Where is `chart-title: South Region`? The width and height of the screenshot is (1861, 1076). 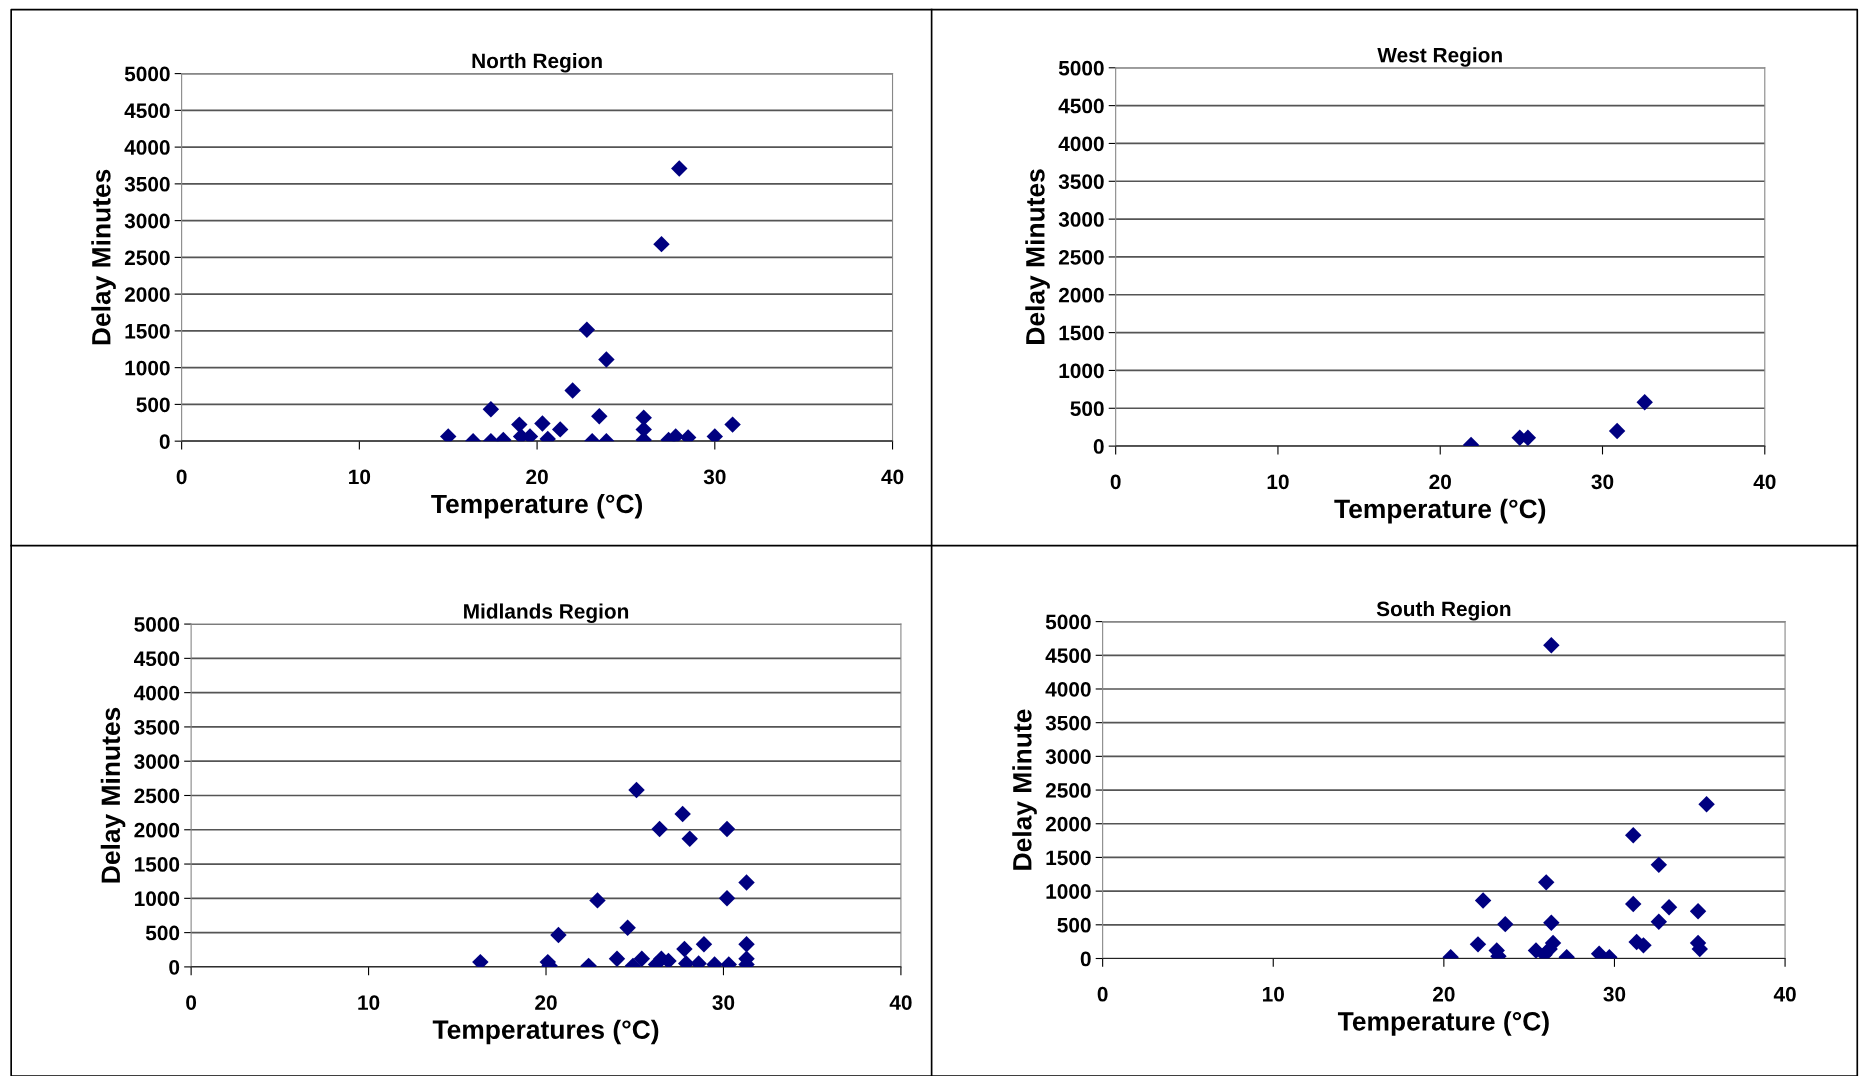 chart-title: South Region is located at coordinates (1443, 610).